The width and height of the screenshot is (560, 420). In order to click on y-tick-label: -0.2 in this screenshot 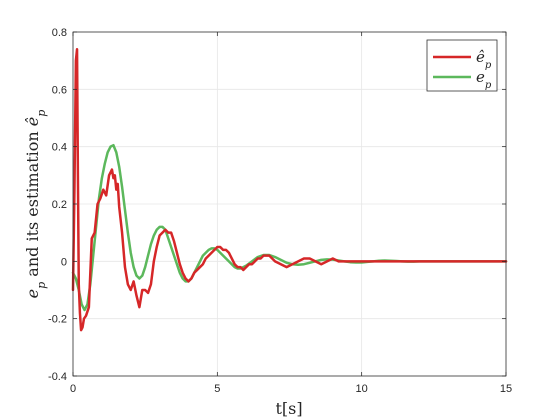, I will do `click(57, 320)`.